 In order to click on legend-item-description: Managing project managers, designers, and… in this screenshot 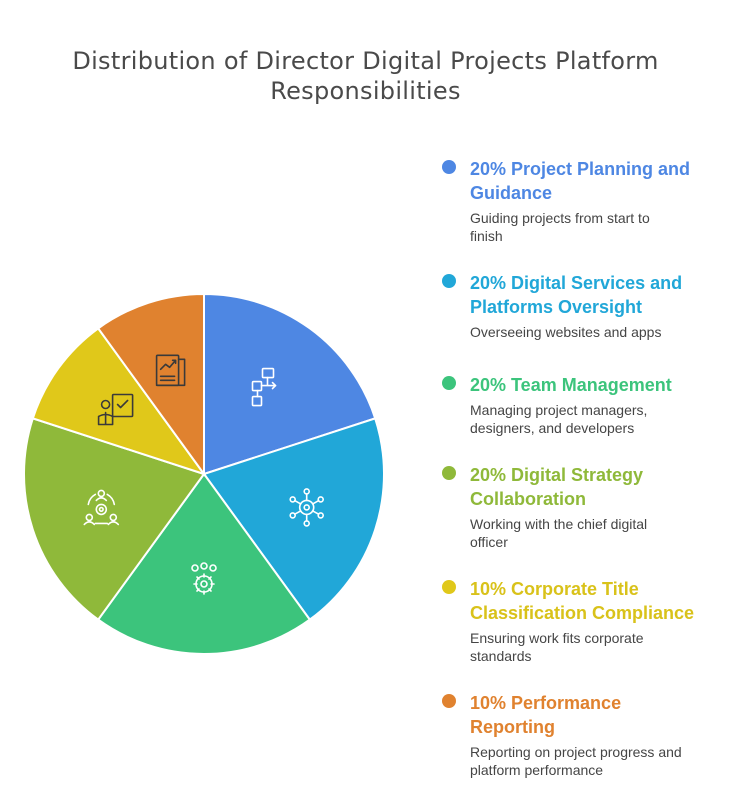, I will do `click(590, 419)`.